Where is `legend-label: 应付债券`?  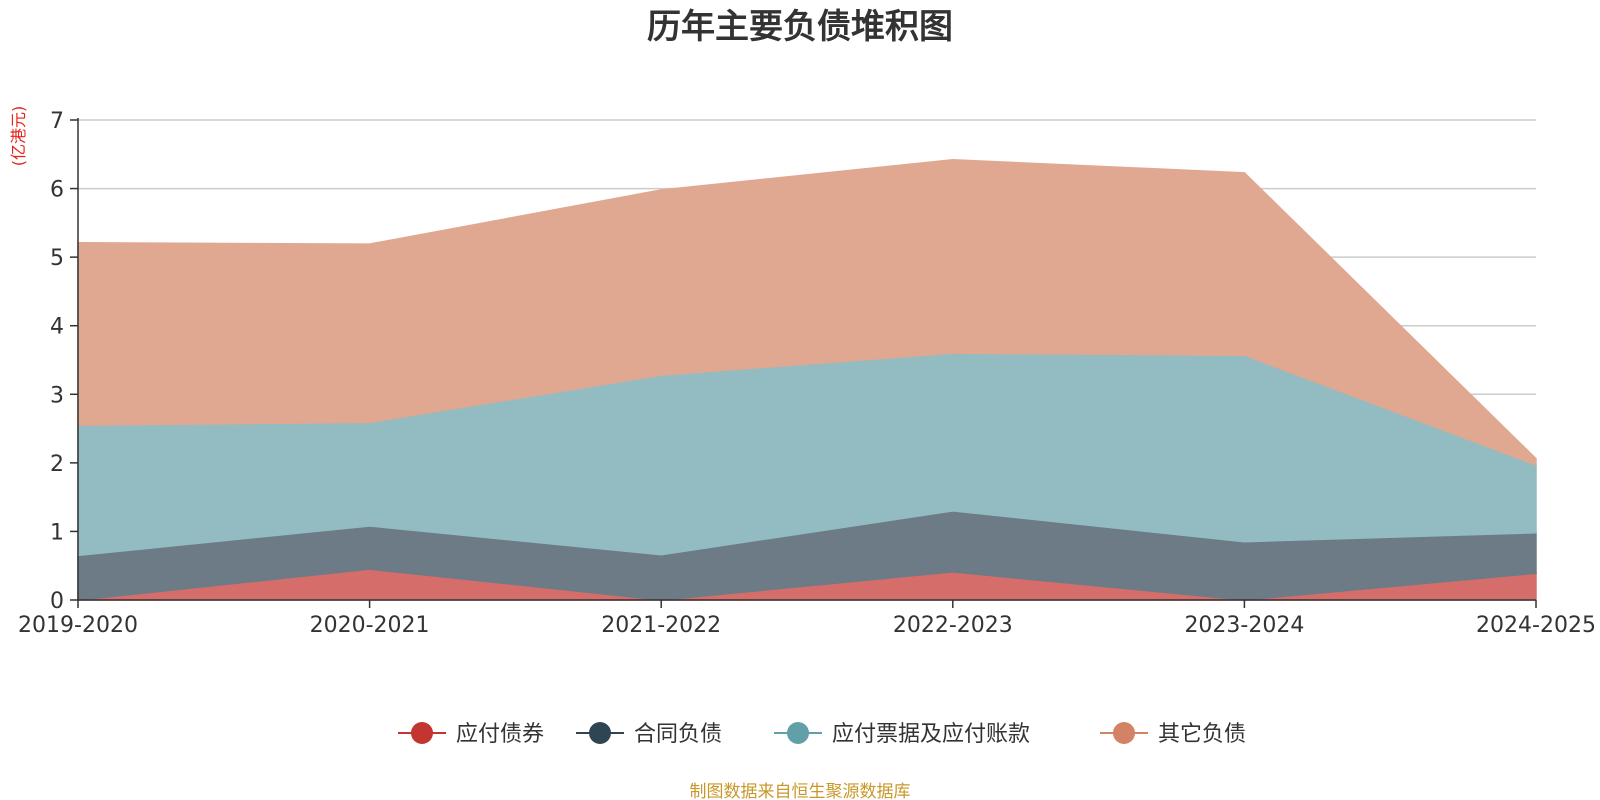 legend-label: 应付债券 is located at coordinates (500, 734).